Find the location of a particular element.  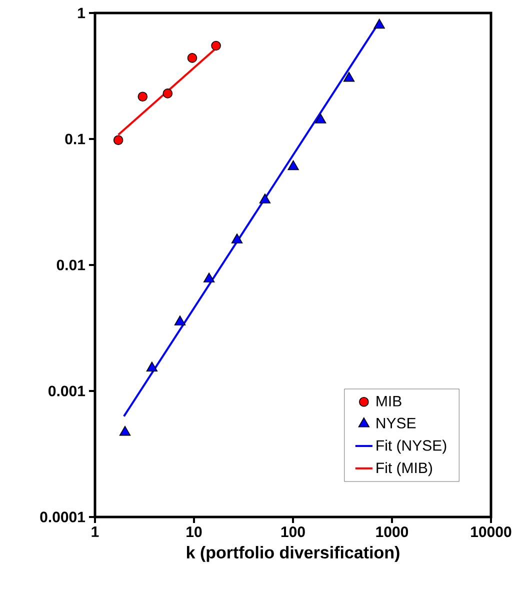

y-tick-label: 0.1 is located at coordinates (75, 139).